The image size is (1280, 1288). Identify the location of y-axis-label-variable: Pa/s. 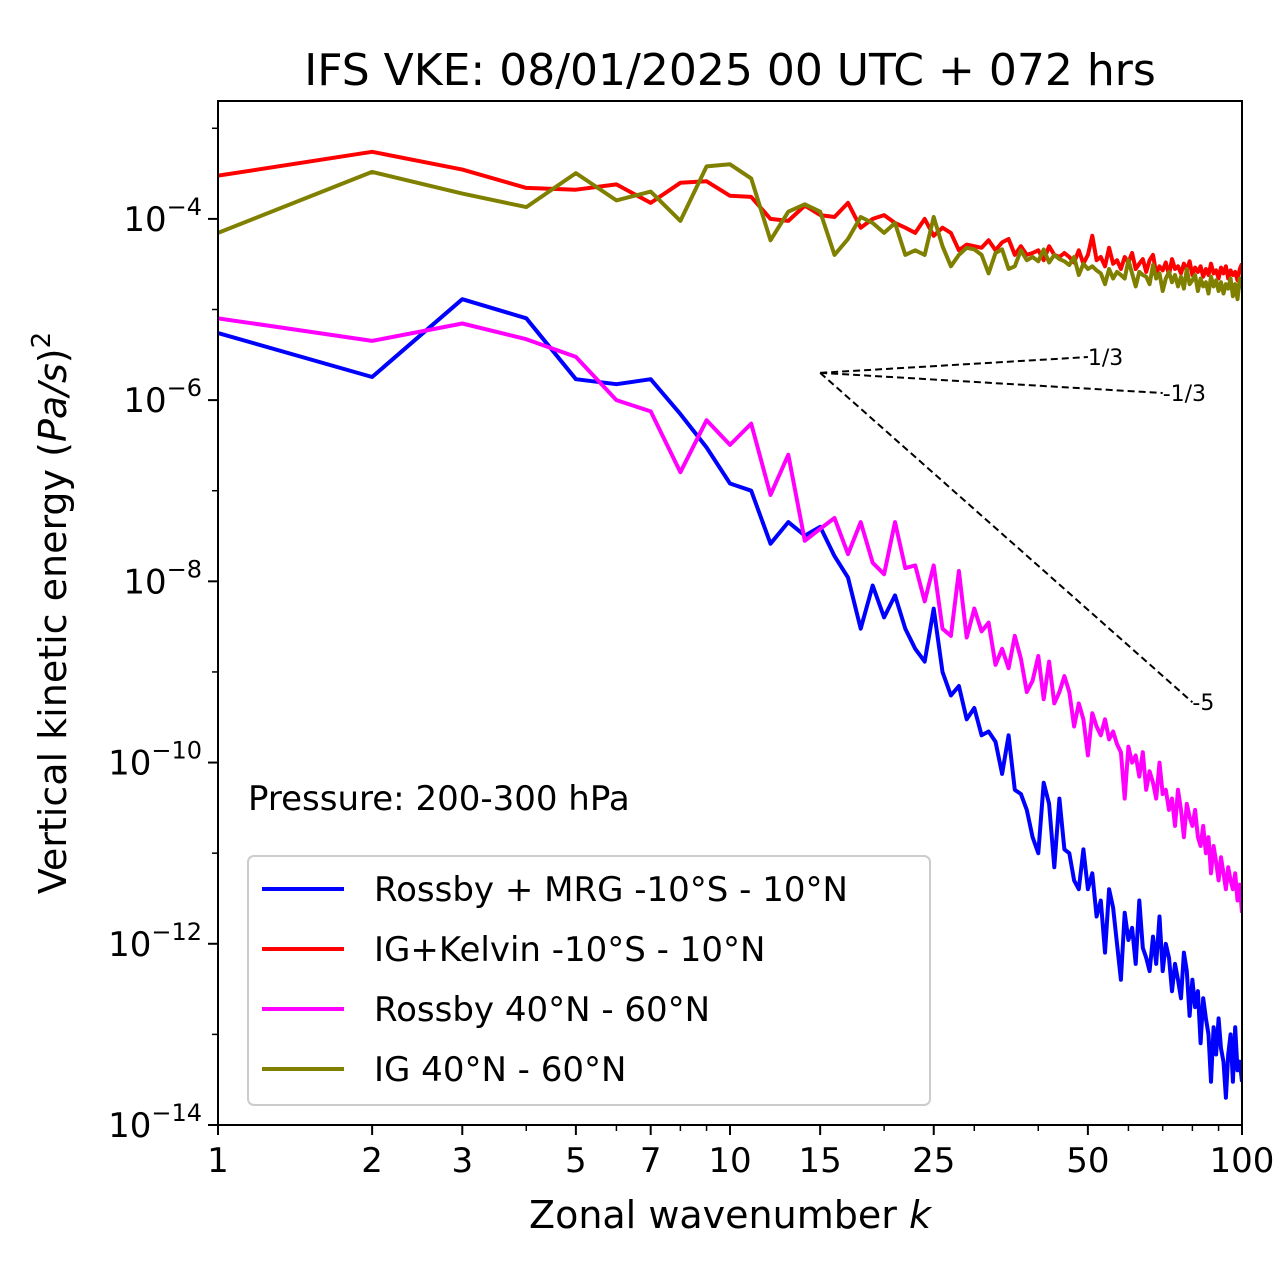
(53, 402).